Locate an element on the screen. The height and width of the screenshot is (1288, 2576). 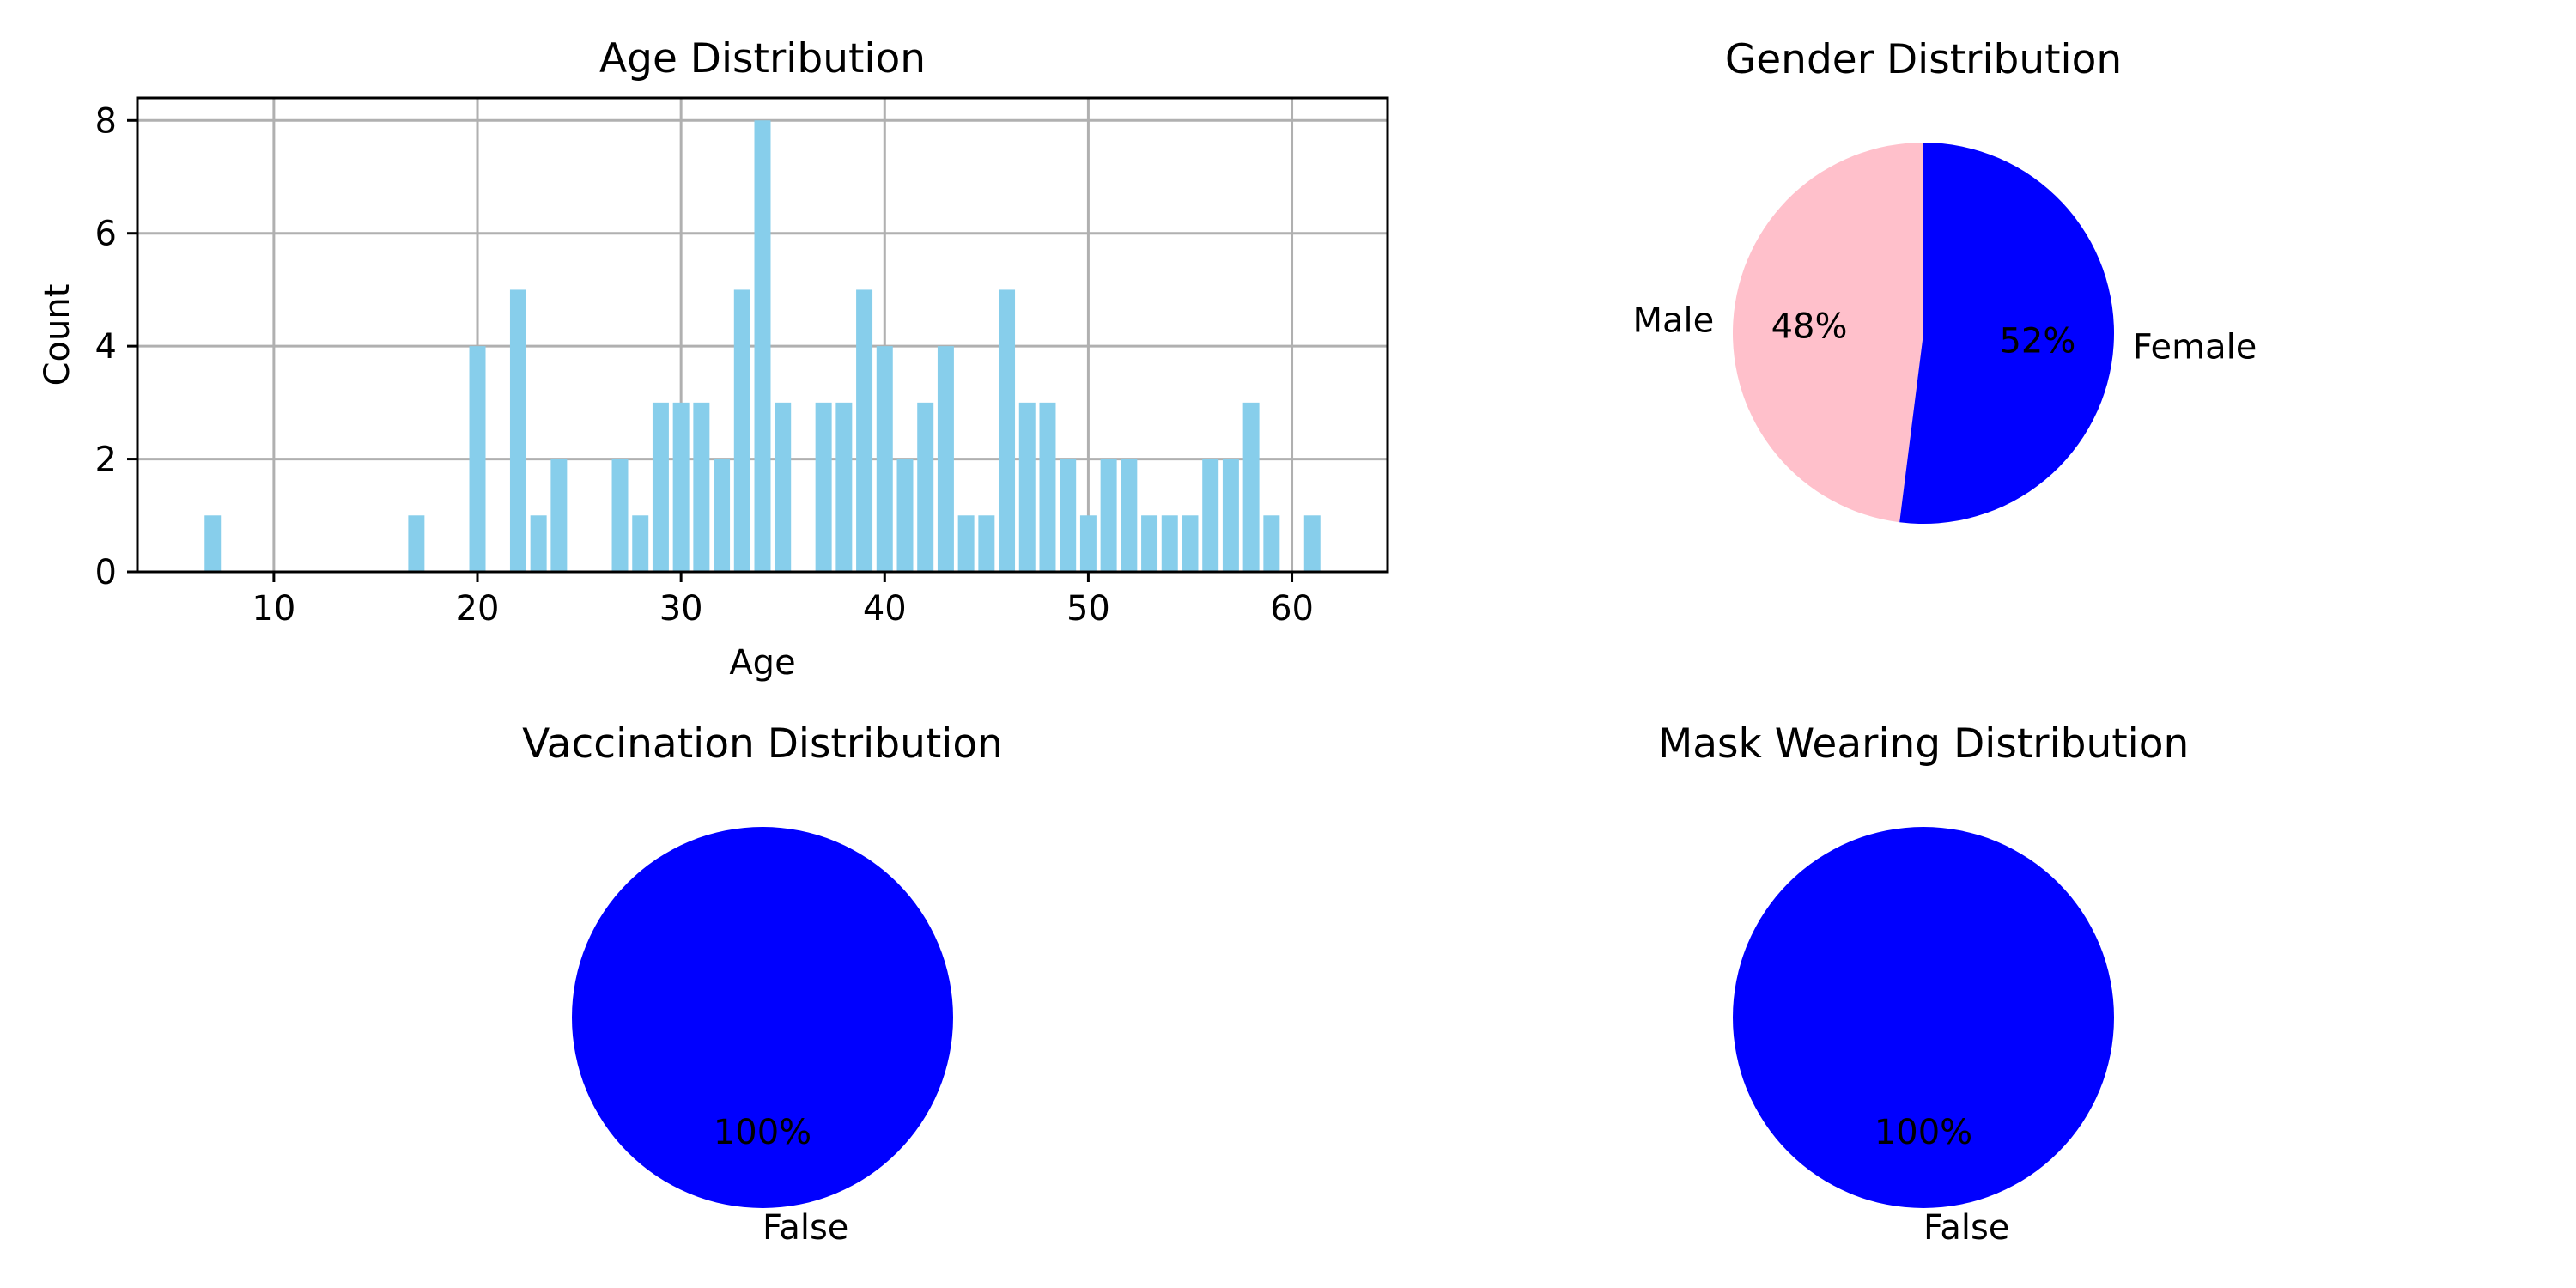
x-tick-label: 20 is located at coordinates (478, 609).